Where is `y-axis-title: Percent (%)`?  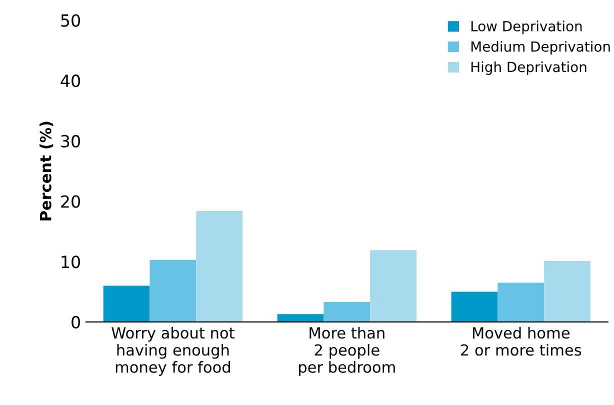
y-axis-title: Percent (%) is located at coordinates (47, 171).